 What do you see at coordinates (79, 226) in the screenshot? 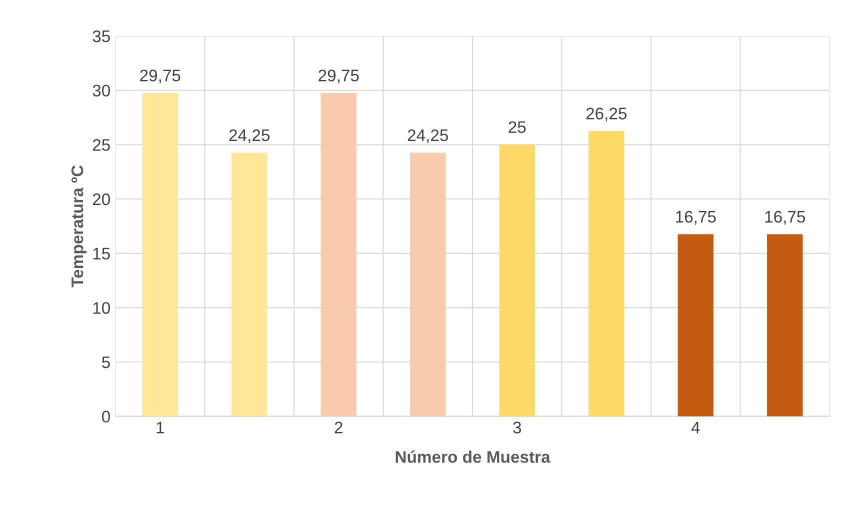
I see `y-axis-title: Temperatura ºC` at bounding box center [79, 226].